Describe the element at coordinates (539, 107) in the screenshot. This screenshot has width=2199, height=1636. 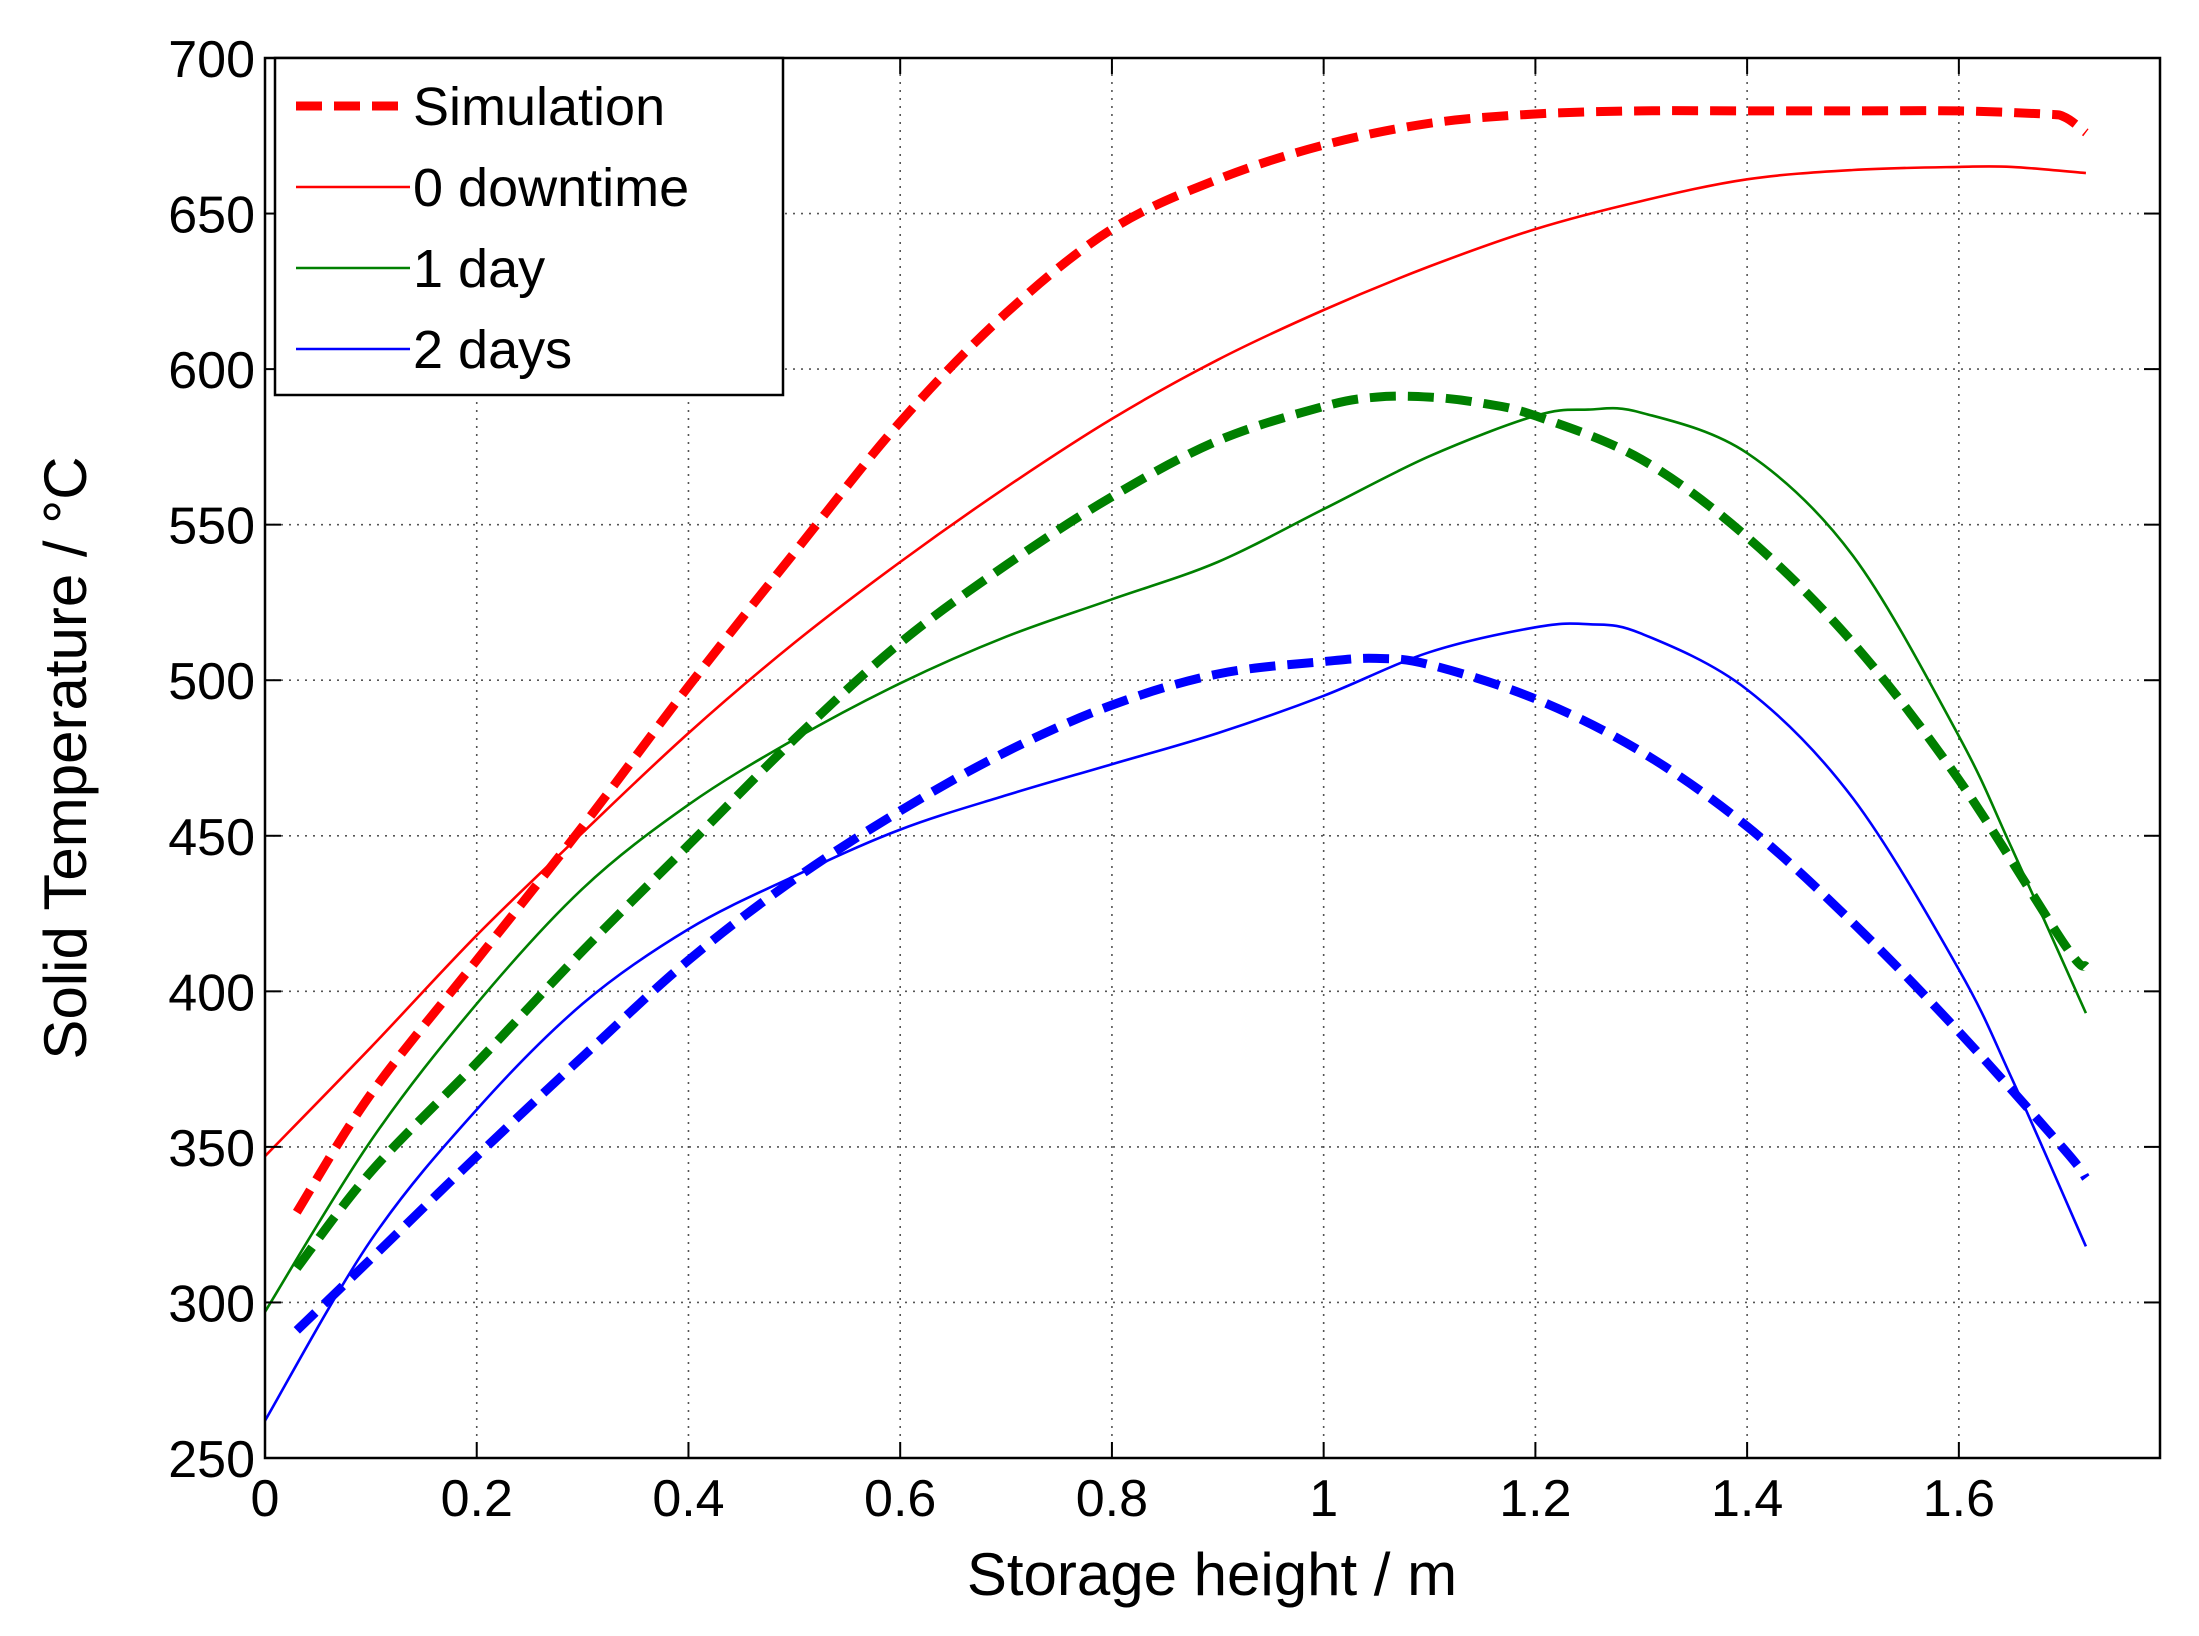
I see `legend-label: Simulation` at that location.